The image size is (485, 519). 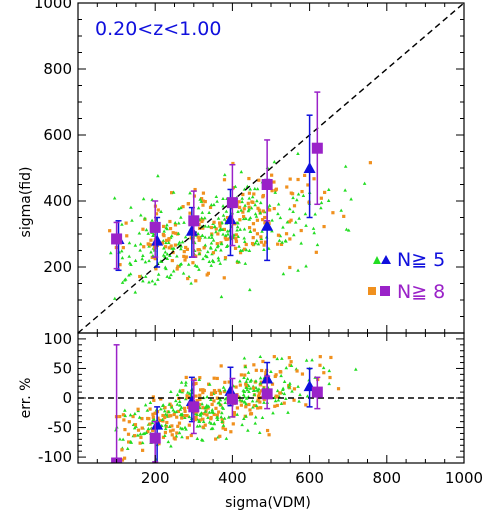 What do you see at coordinates (60, 428) in the screenshot?
I see `y-tick-label: -50` at bounding box center [60, 428].